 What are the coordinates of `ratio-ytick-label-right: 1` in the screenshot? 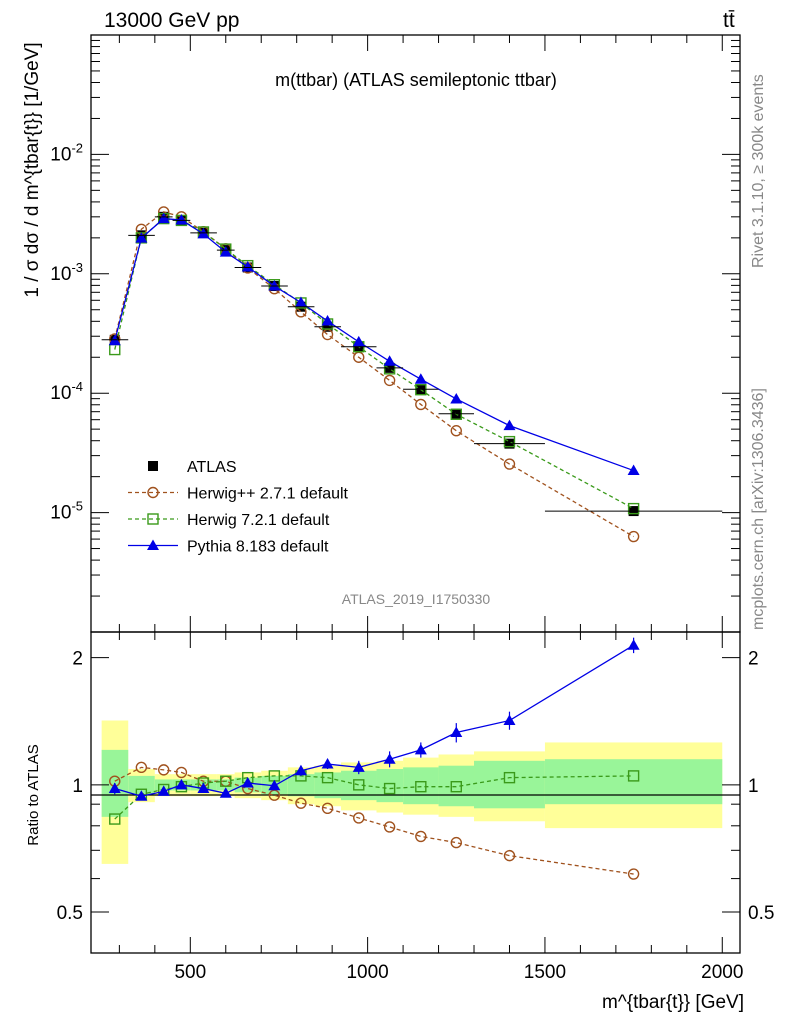 It's located at (753, 786).